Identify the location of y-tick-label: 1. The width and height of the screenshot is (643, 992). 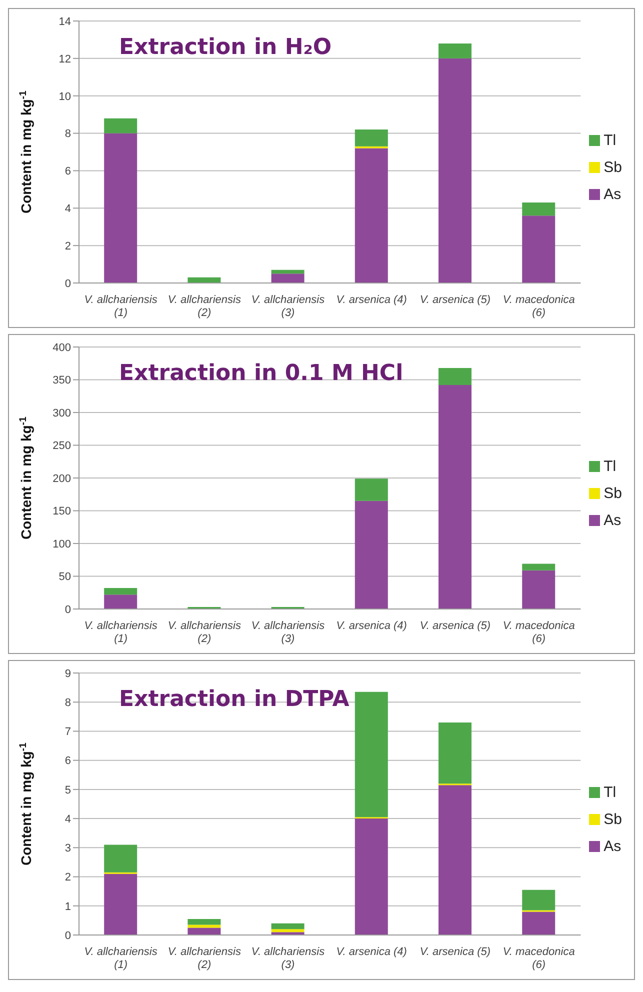
(67, 906).